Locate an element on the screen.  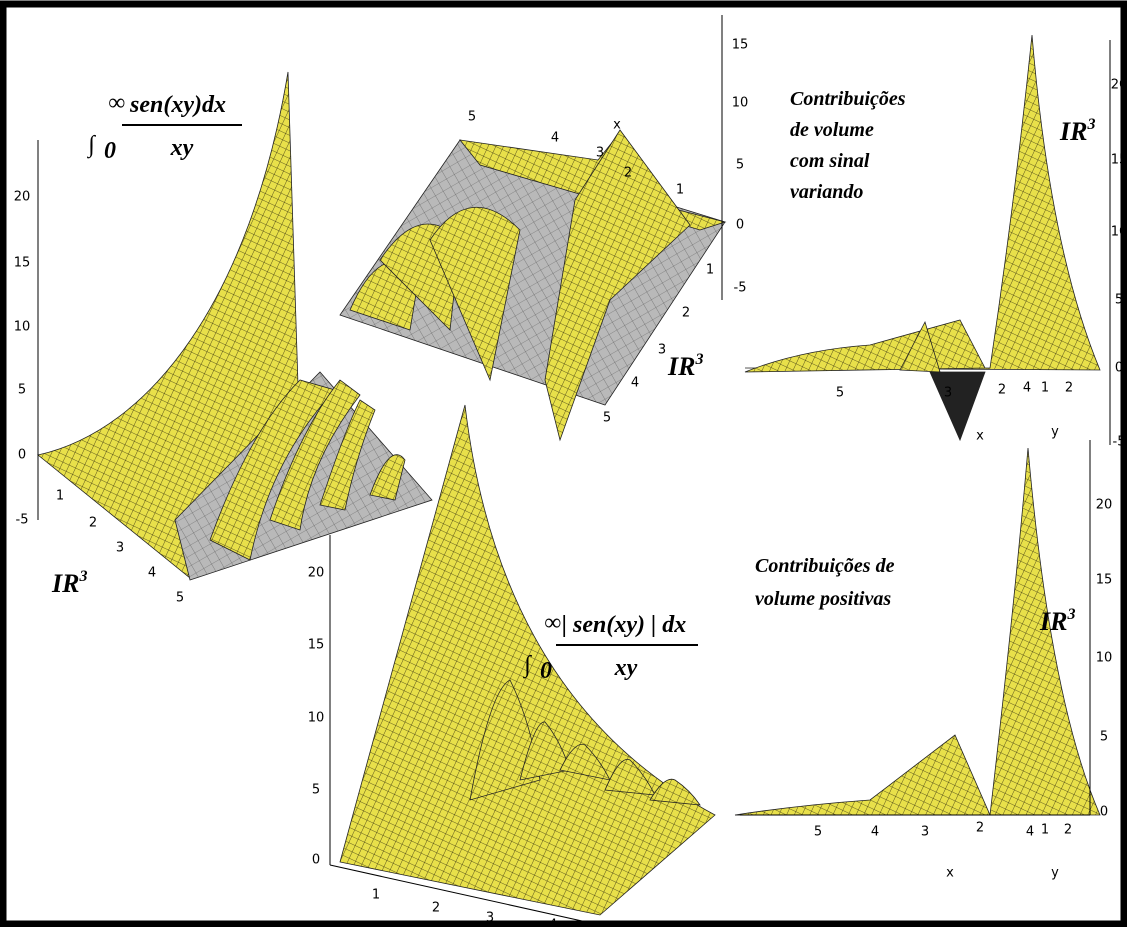
tick-labels: 5 3 2 is located at coordinates (921, 392).